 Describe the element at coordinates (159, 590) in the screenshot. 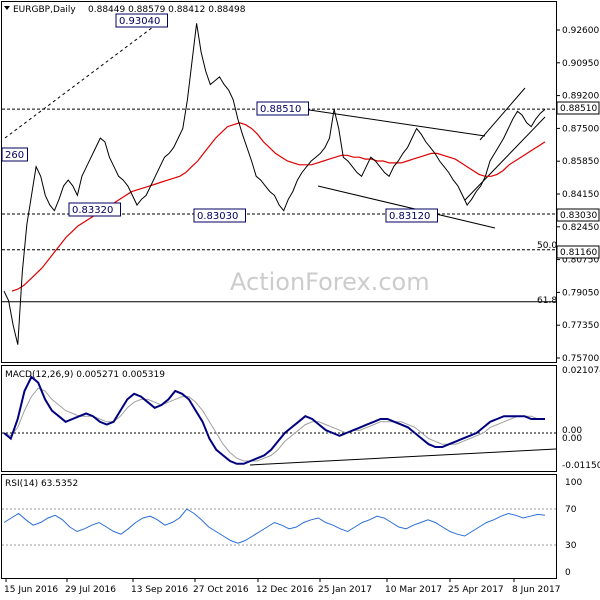

I see `xtick-label: 13 Sep 2016` at that location.